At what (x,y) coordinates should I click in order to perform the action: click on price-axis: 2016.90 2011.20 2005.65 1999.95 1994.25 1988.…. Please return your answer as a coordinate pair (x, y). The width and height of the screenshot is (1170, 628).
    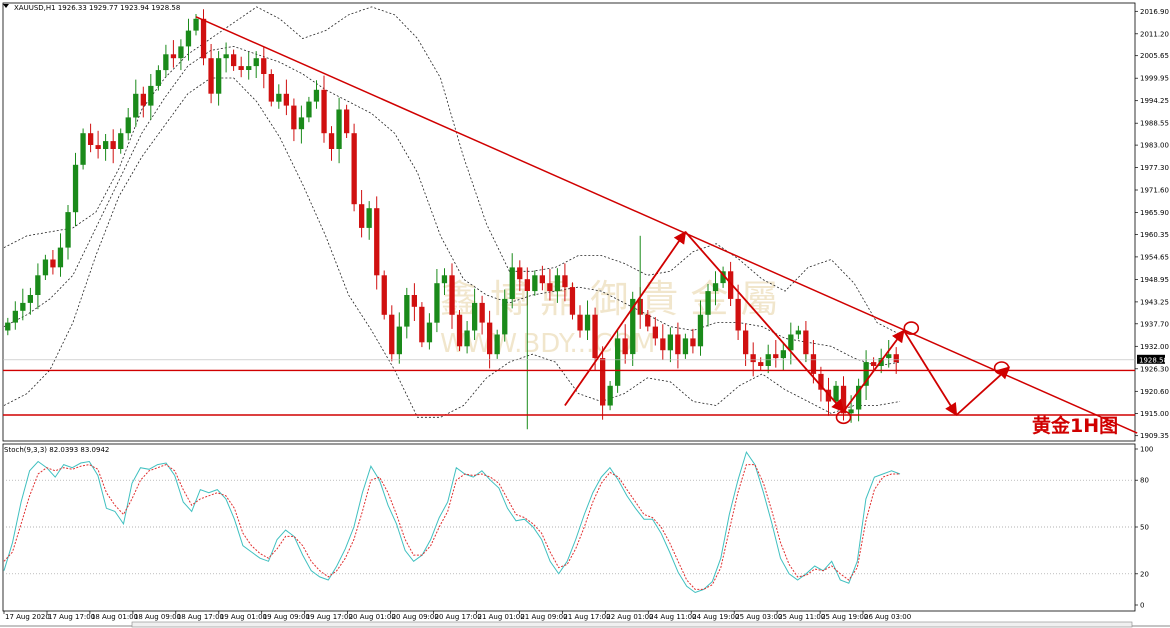
    Looking at the image, I should click on (1152, 224).